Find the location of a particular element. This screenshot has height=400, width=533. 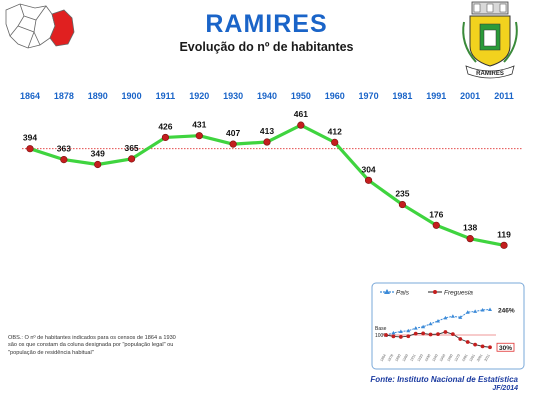

x-tick-label: 2001 is located at coordinates (470, 96).